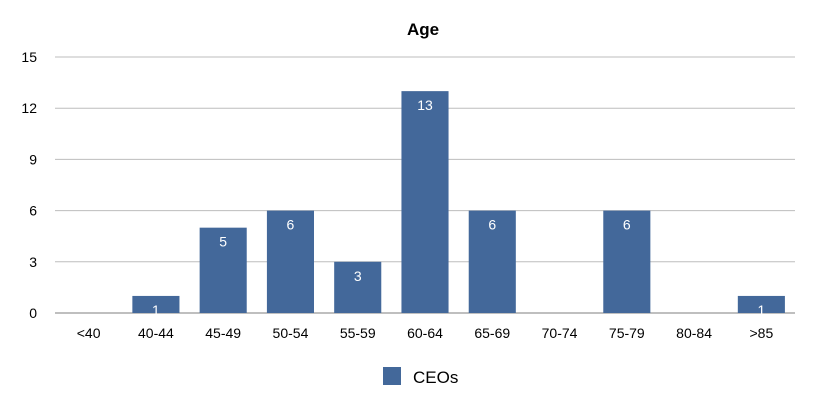 Image resolution: width=821 pixels, height=400 pixels. Describe the element at coordinates (627, 333) in the screenshot. I see `x-tick-label: 75-79` at that location.